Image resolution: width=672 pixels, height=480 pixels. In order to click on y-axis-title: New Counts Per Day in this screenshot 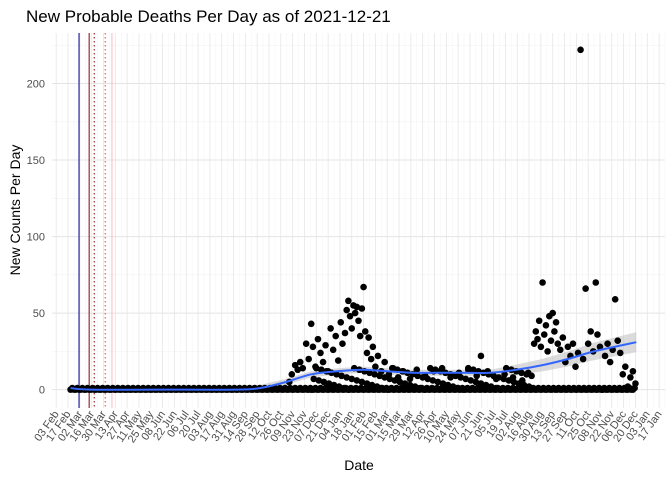, I will do `click(15, 210)`.